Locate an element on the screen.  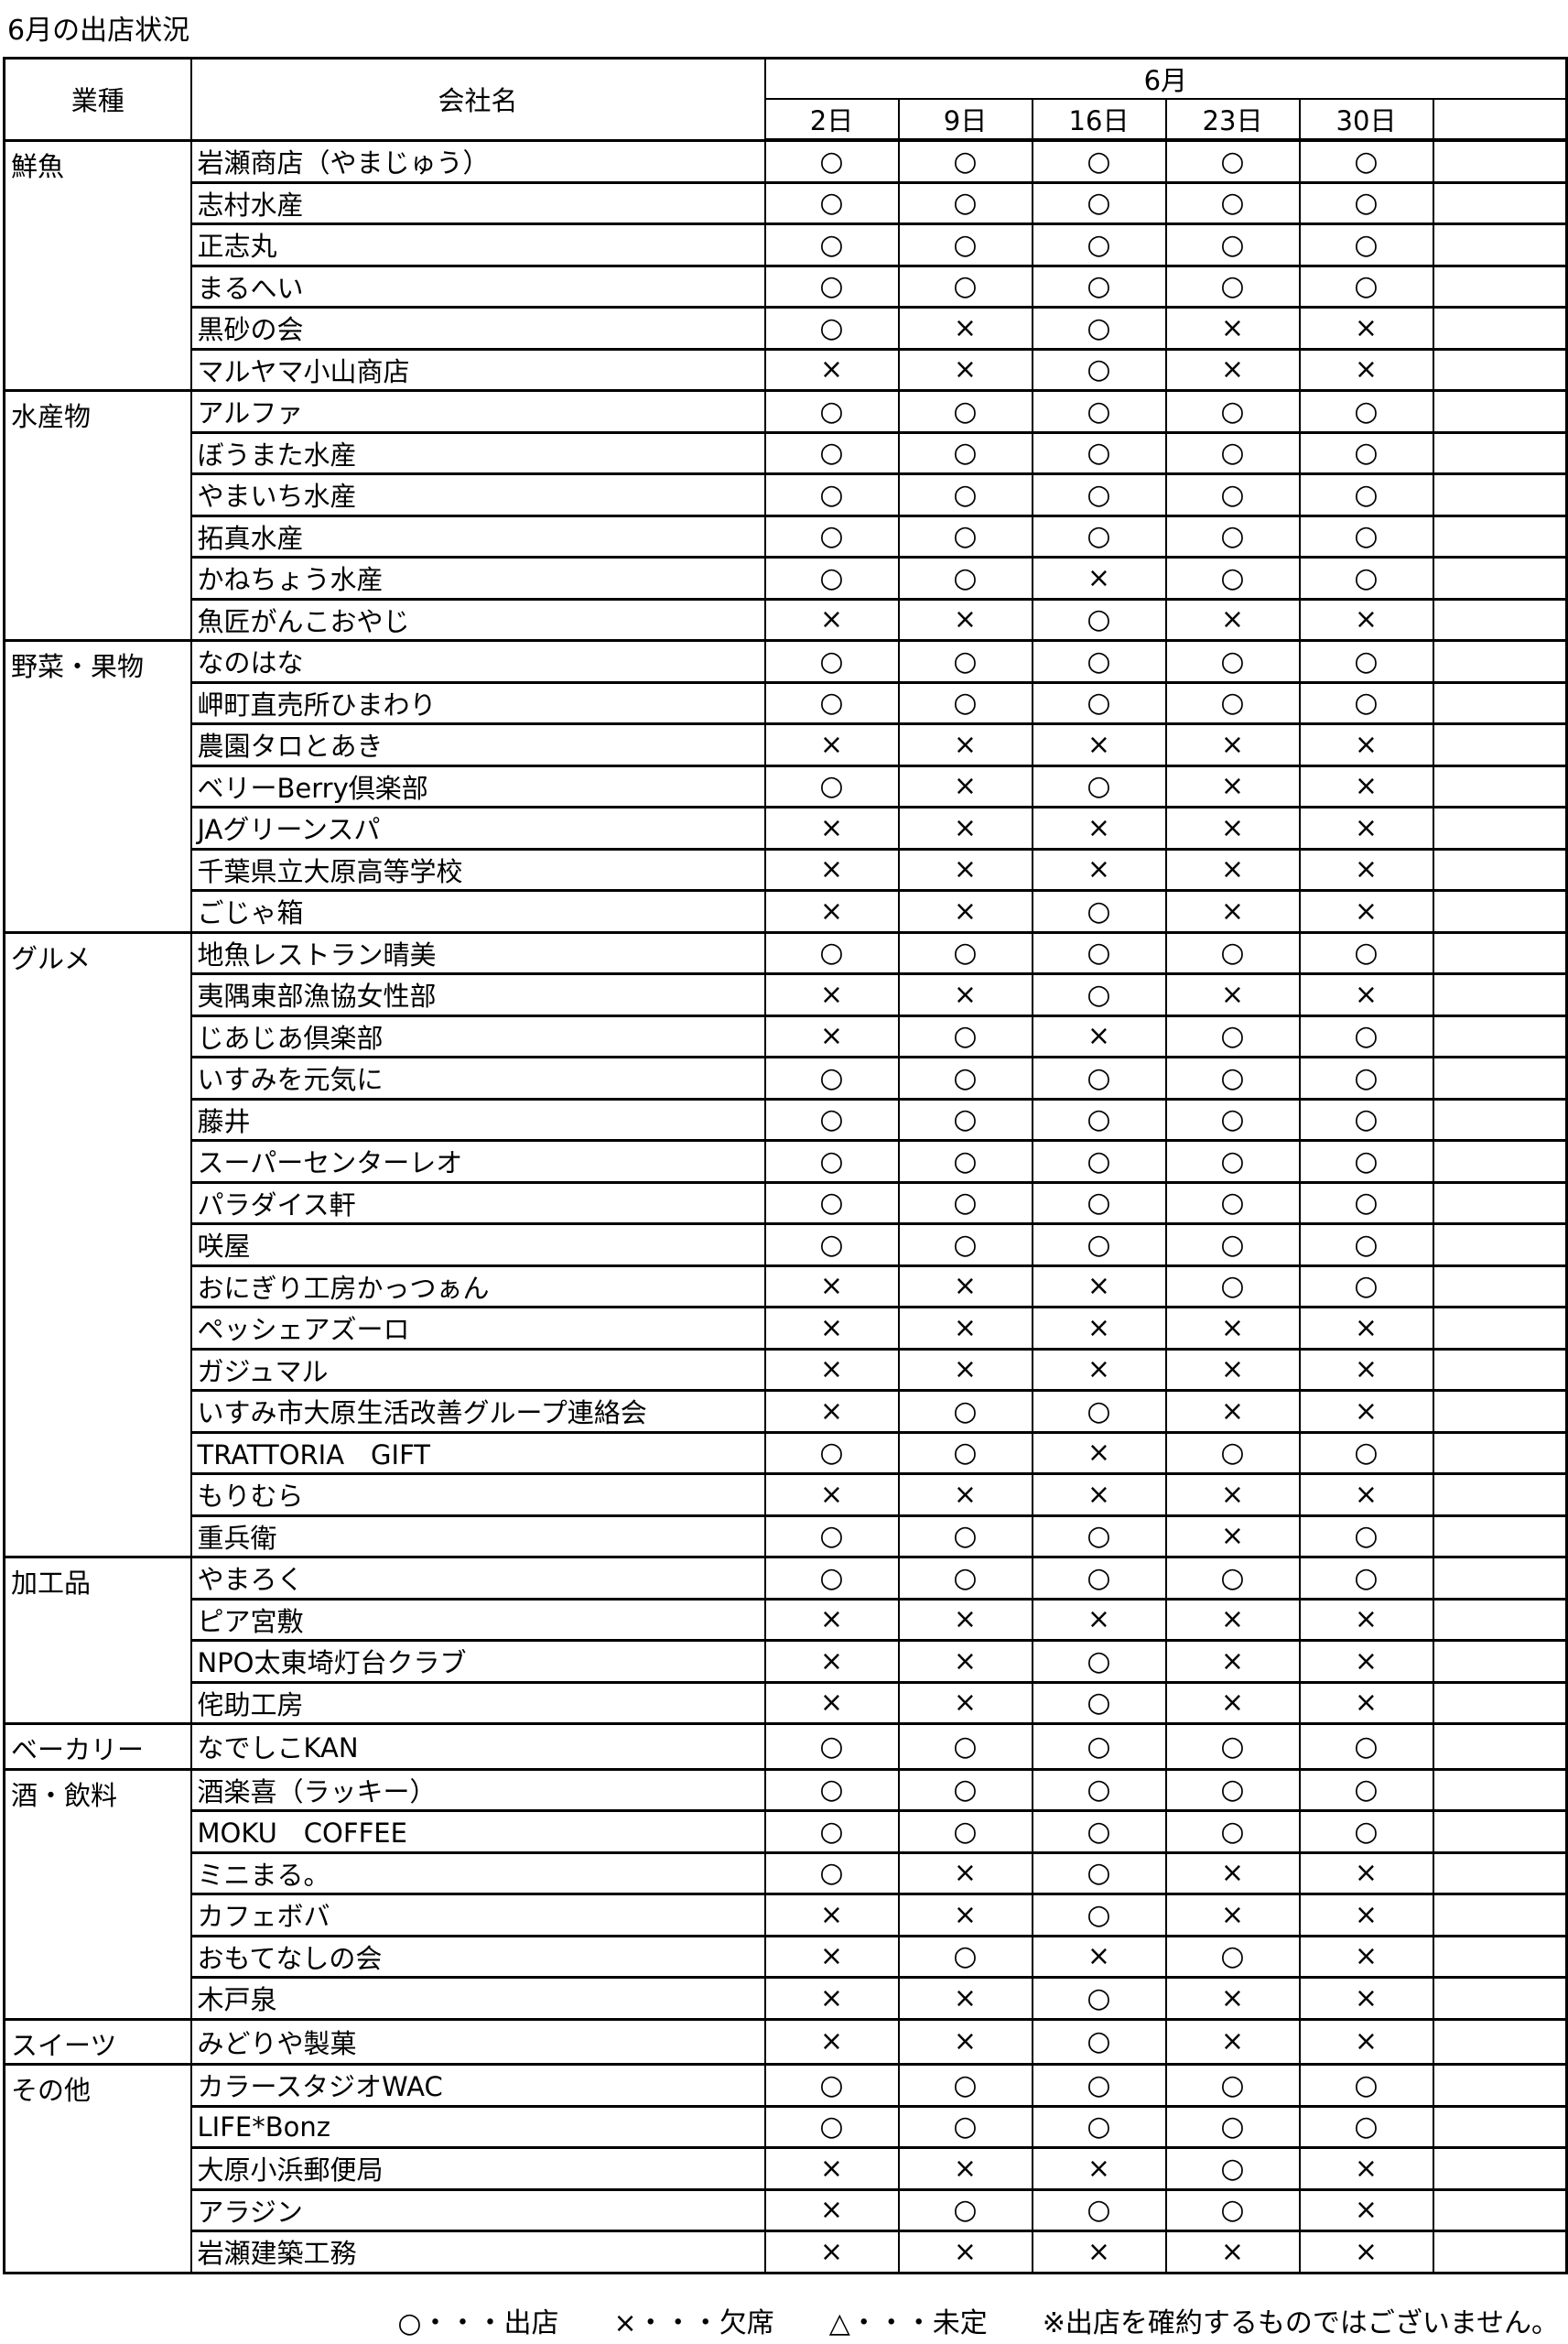
table-row: まるへい ○ ○ ○ ○ ○ is located at coordinates (787, 286).